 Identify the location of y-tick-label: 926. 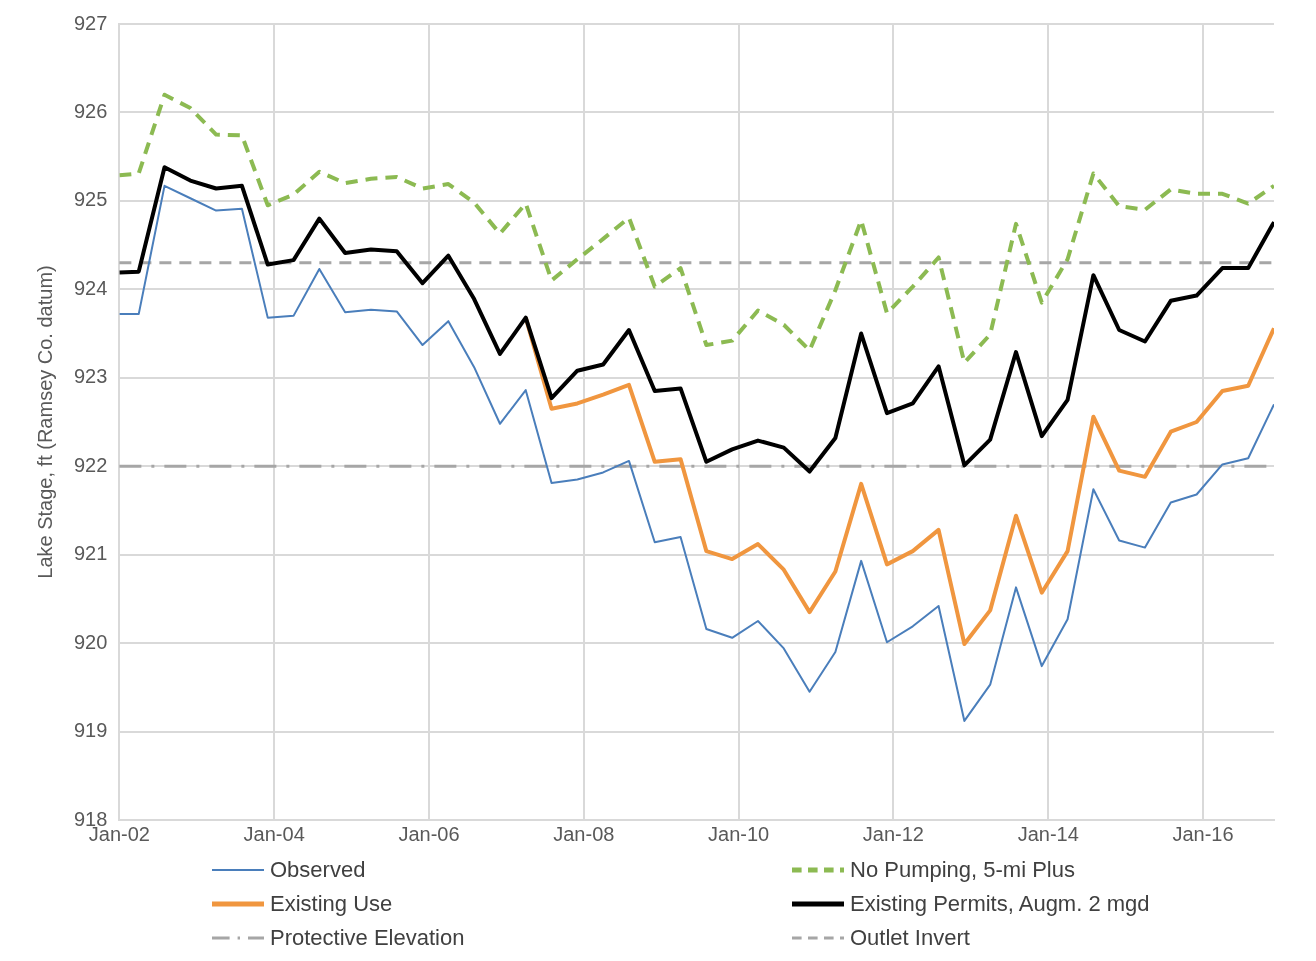
(90, 110).